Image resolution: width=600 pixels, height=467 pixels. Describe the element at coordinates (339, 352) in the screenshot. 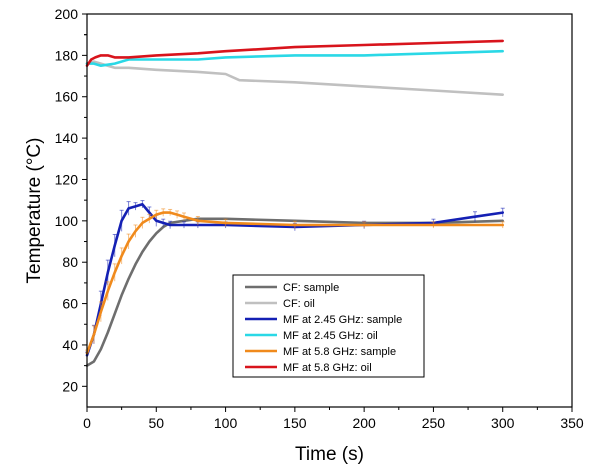

I see `legend-label: MF at 5.8 GHz: sample` at that location.